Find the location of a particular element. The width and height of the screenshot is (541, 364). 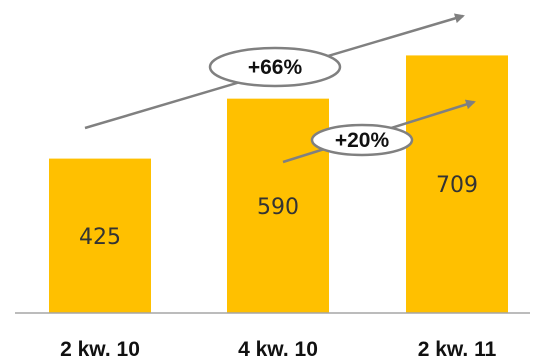

category-label-1: 2 kw. 10 is located at coordinates (100, 349).